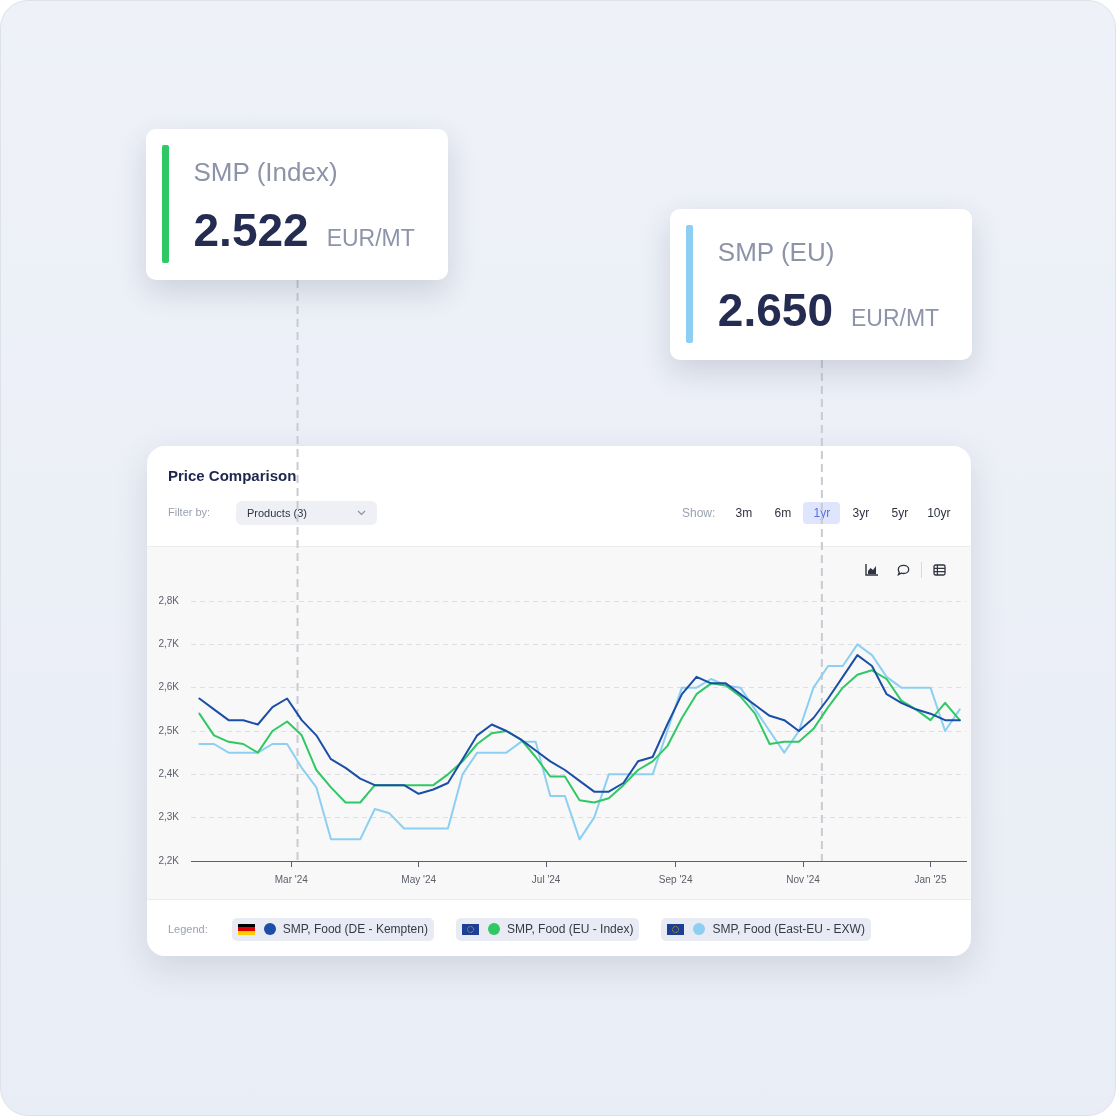 This screenshot has width=1116, height=1116. What do you see at coordinates (570, 929) in the screenshot?
I see `legend-label: SMP, Food (EU - Index)` at bounding box center [570, 929].